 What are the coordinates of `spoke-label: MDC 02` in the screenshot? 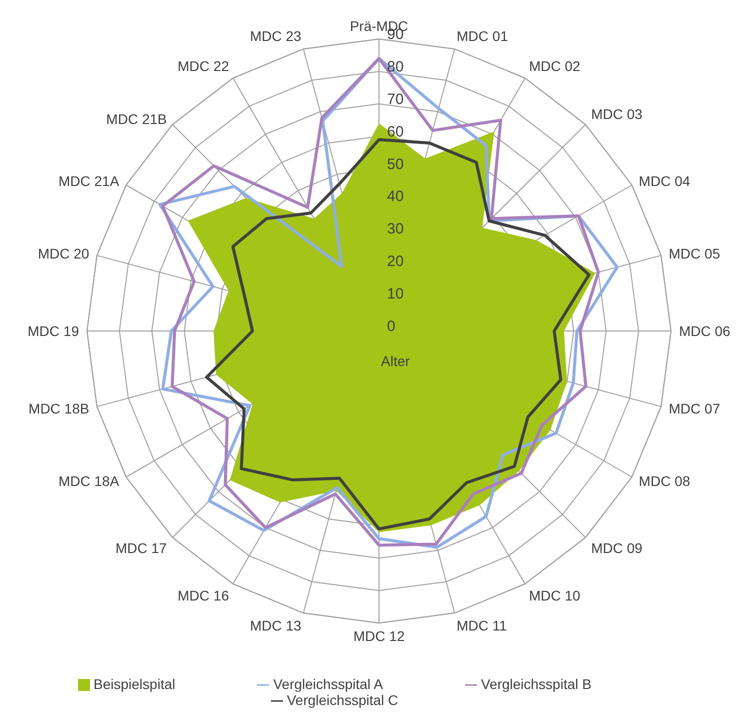 It's located at (555, 66).